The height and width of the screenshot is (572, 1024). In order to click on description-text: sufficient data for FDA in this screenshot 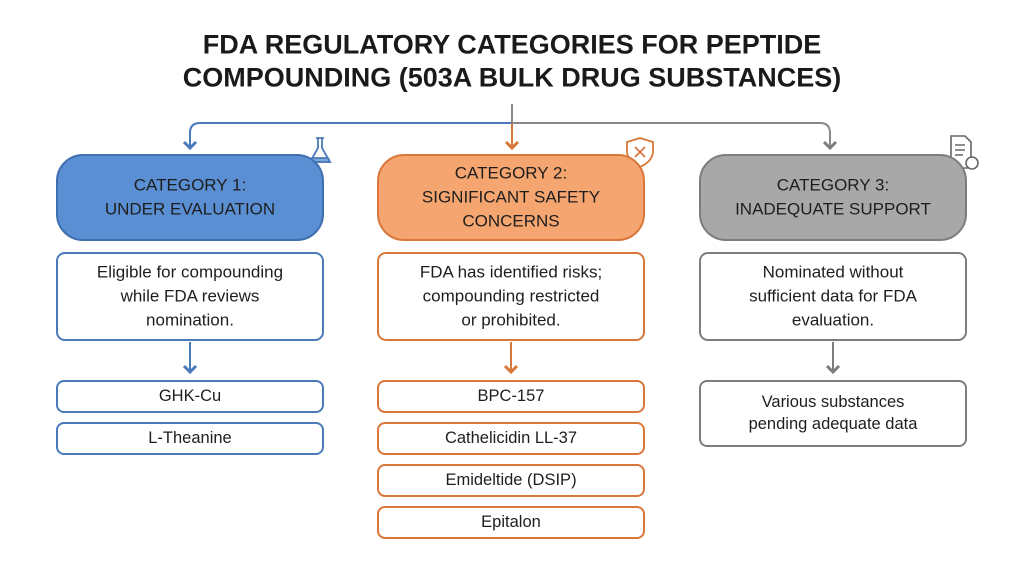, I will do `click(833, 295)`.